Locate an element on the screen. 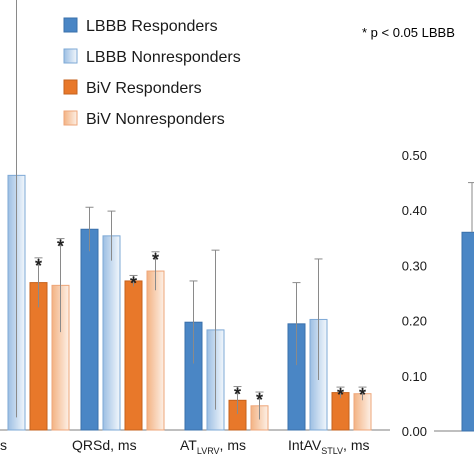  significance-star-2-2: * is located at coordinates (237, 395).